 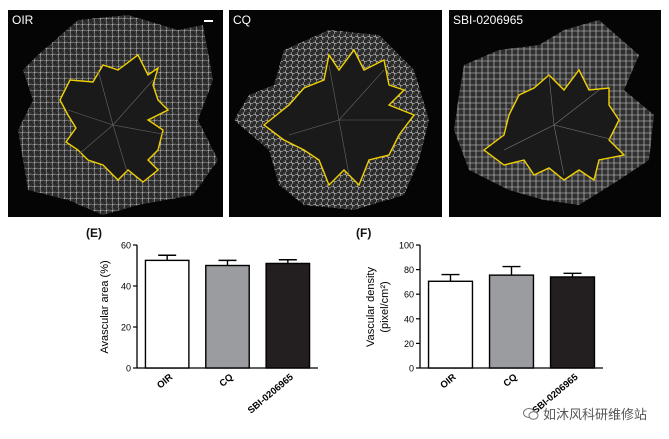 I want to click on watermark: 如沐风科研维修站, so click(x=584, y=413).